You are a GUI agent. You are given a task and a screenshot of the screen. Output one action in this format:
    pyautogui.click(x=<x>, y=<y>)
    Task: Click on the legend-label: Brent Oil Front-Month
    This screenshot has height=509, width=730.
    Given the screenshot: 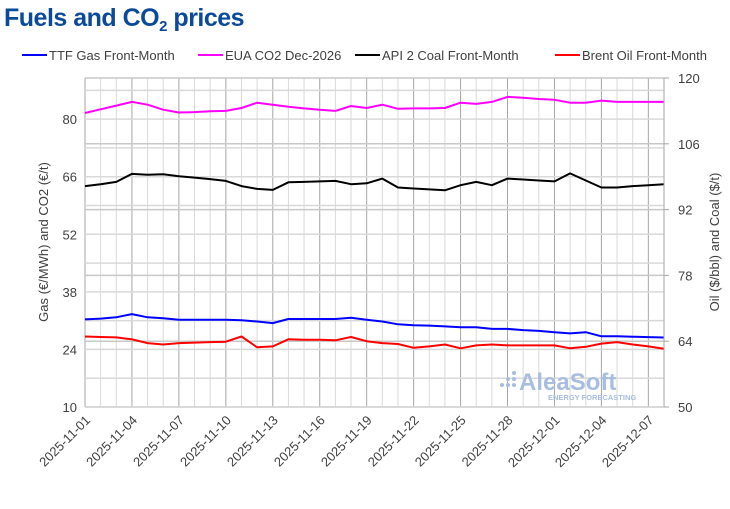 What is the action you would take?
    pyautogui.click(x=644, y=55)
    